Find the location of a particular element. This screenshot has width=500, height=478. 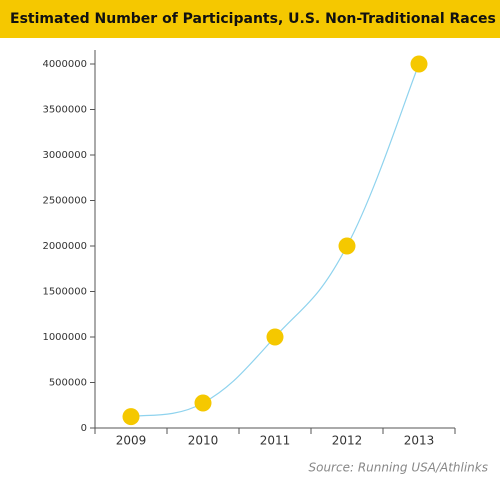

source-note: Source: Running USA/Athlinks is located at coordinates (398, 468).